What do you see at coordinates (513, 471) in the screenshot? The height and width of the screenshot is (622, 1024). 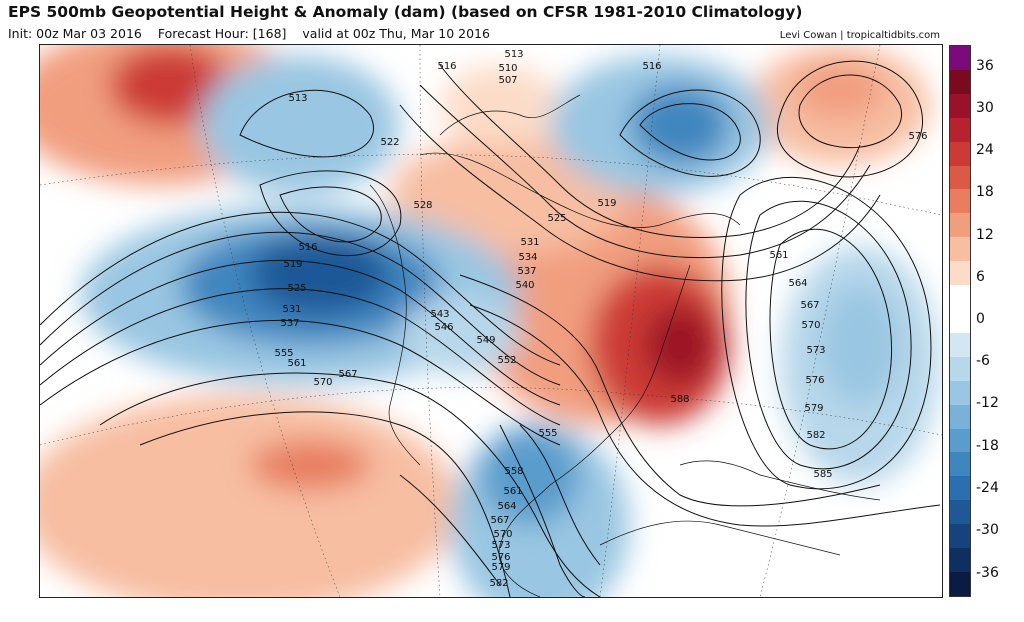 I see `contour-label: 558` at bounding box center [513, 471].